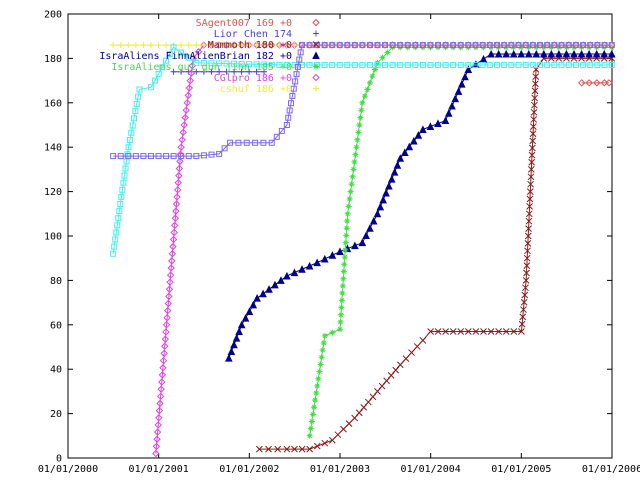 Image resolution: width=640 pixels, height=480 pixels. What do you see at coordinates (53, 59) in the screenshot?
I see `y-tick-label: 180` at bounding box center [53, 59].